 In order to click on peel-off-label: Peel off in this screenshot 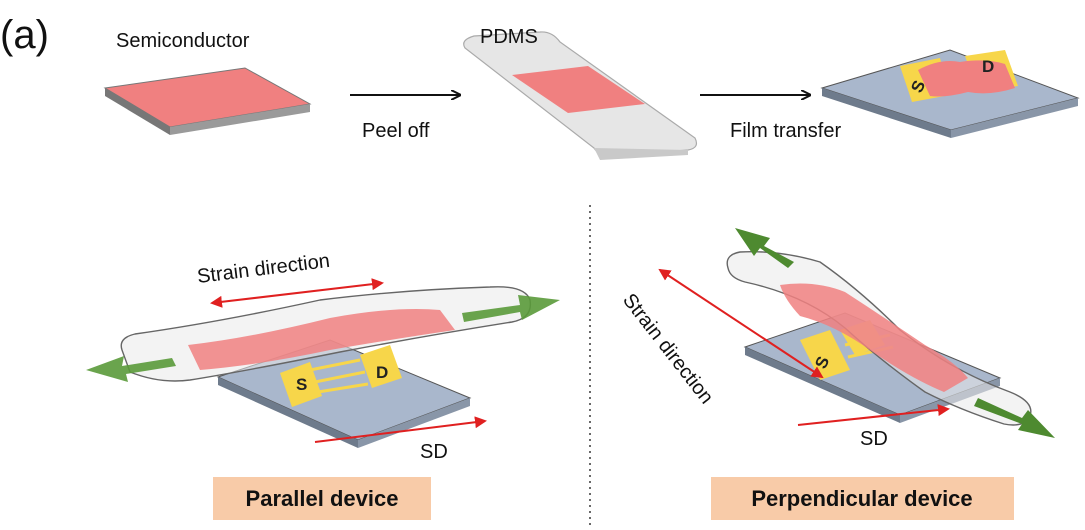, I will do `click(396, 131)`.